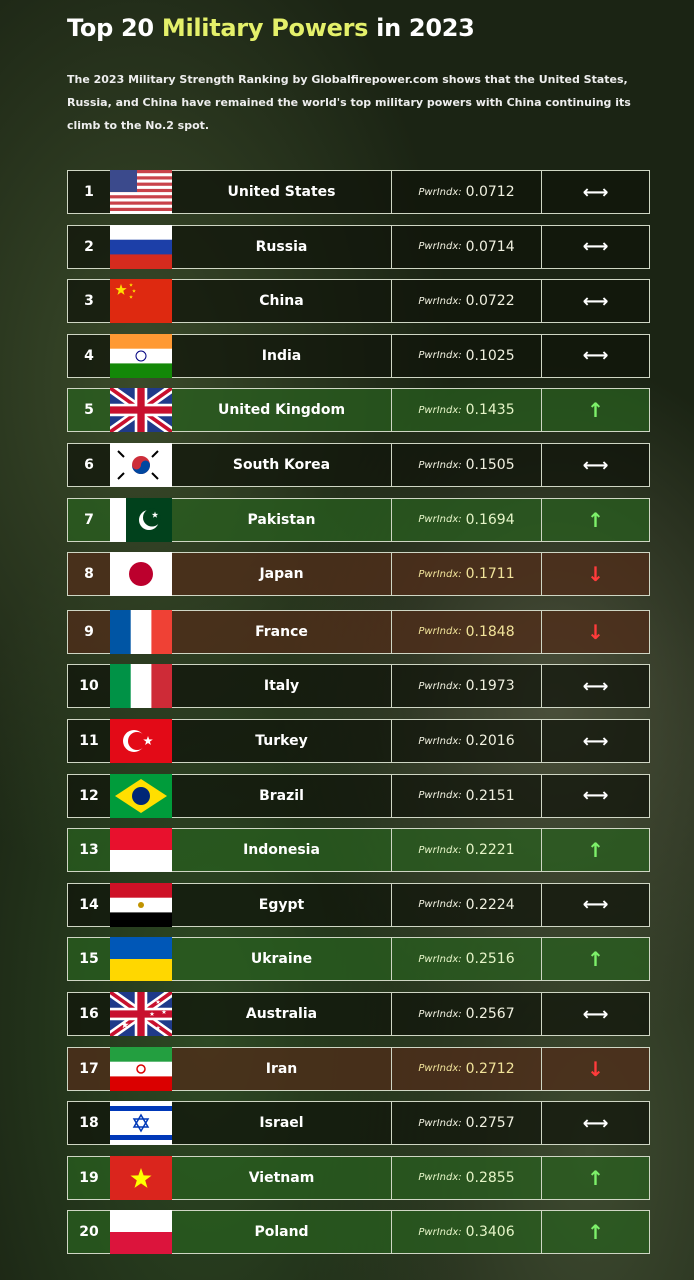  I want to click on country-name: China, so click(282, 301).